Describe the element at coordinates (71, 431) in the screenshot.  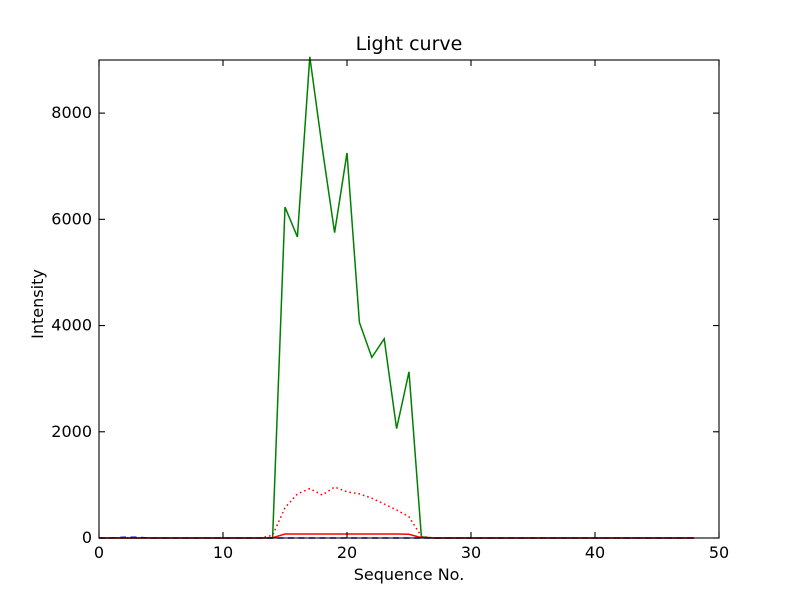
I see `y-tick-label: 2000` at that location.